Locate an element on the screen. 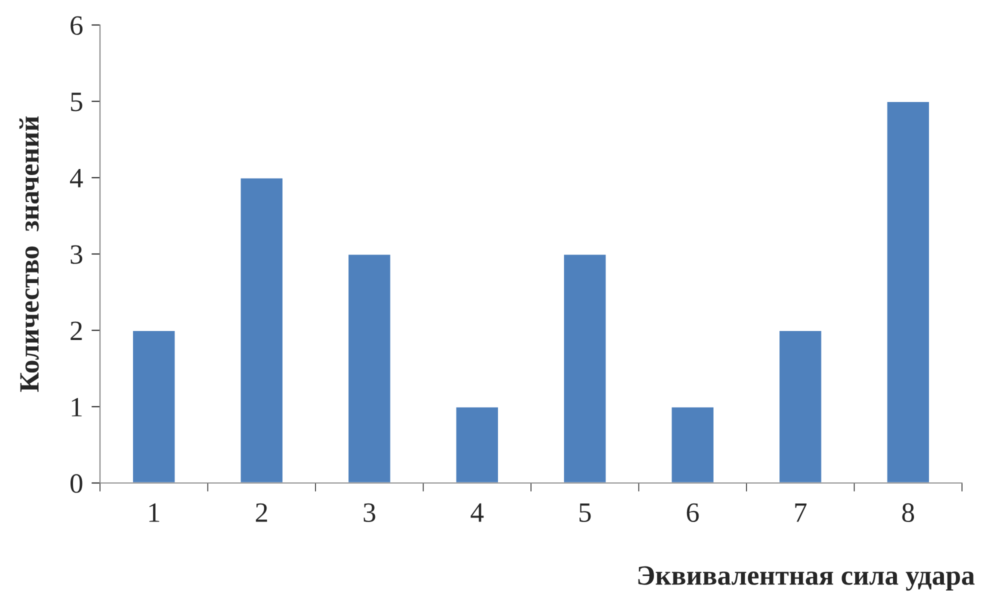  x-axis-title: Эквивалентная сила удара is located at coordinates (806, 578).